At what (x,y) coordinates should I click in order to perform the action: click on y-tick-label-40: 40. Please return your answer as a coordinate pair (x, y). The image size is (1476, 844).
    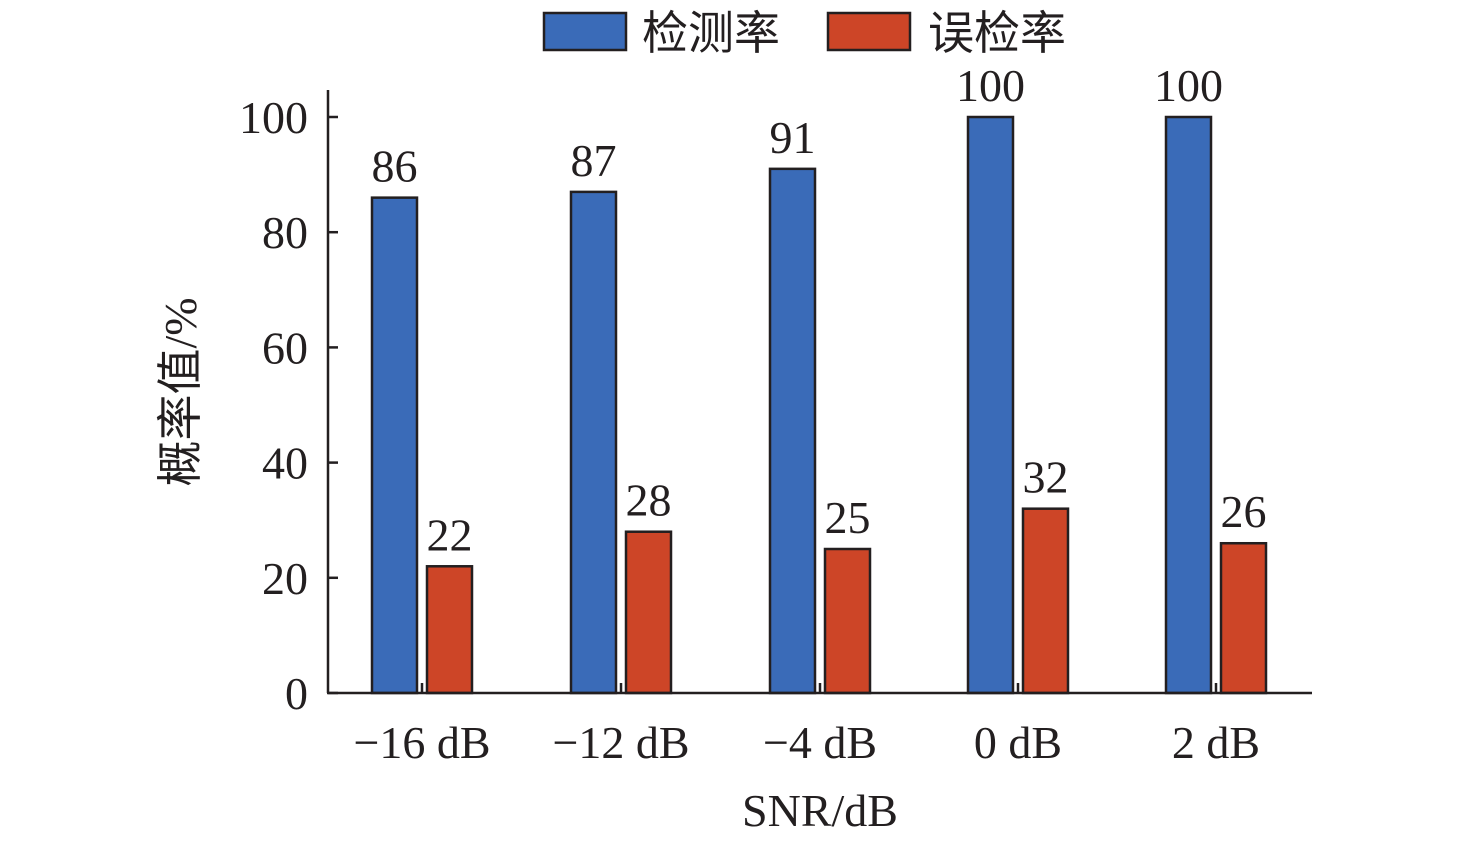
    Looking at the image, I should click on (285, 463).